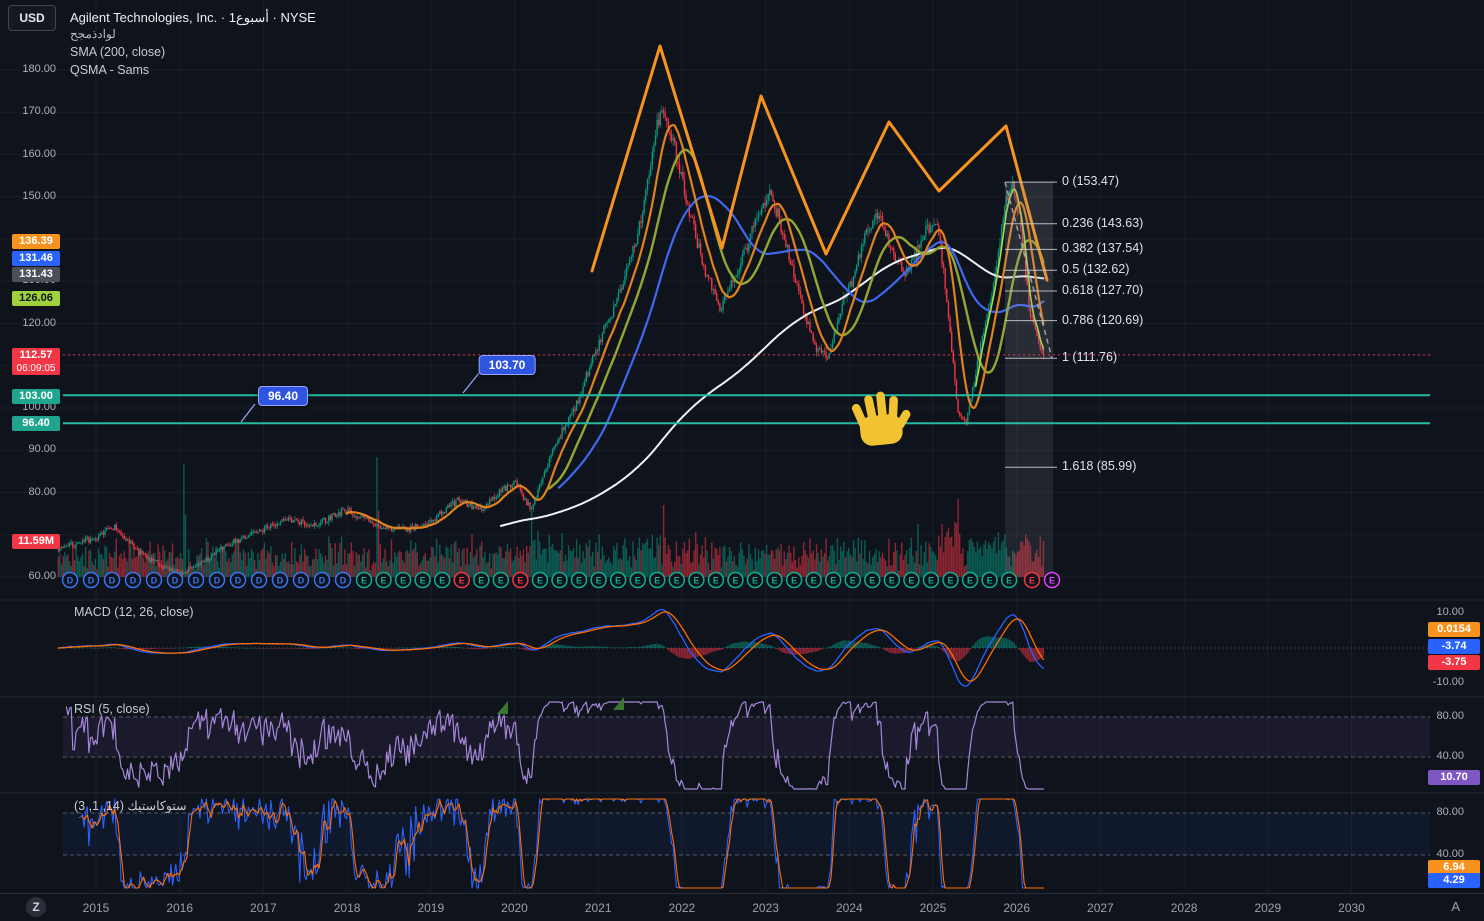  Describe the element at coordinates (130, 806) in the screenshot. I see `stoch-pane-title: ستوكاستيك (14, 1, 3)` at that location.